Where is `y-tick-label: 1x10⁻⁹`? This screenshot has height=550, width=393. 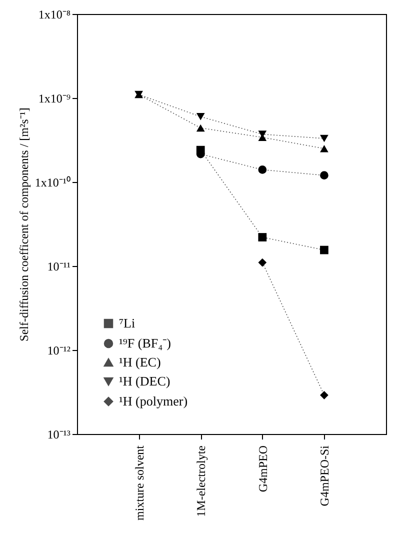
y-tick-label: 1x10⁻⁹ is located at coordinates (54, 99).